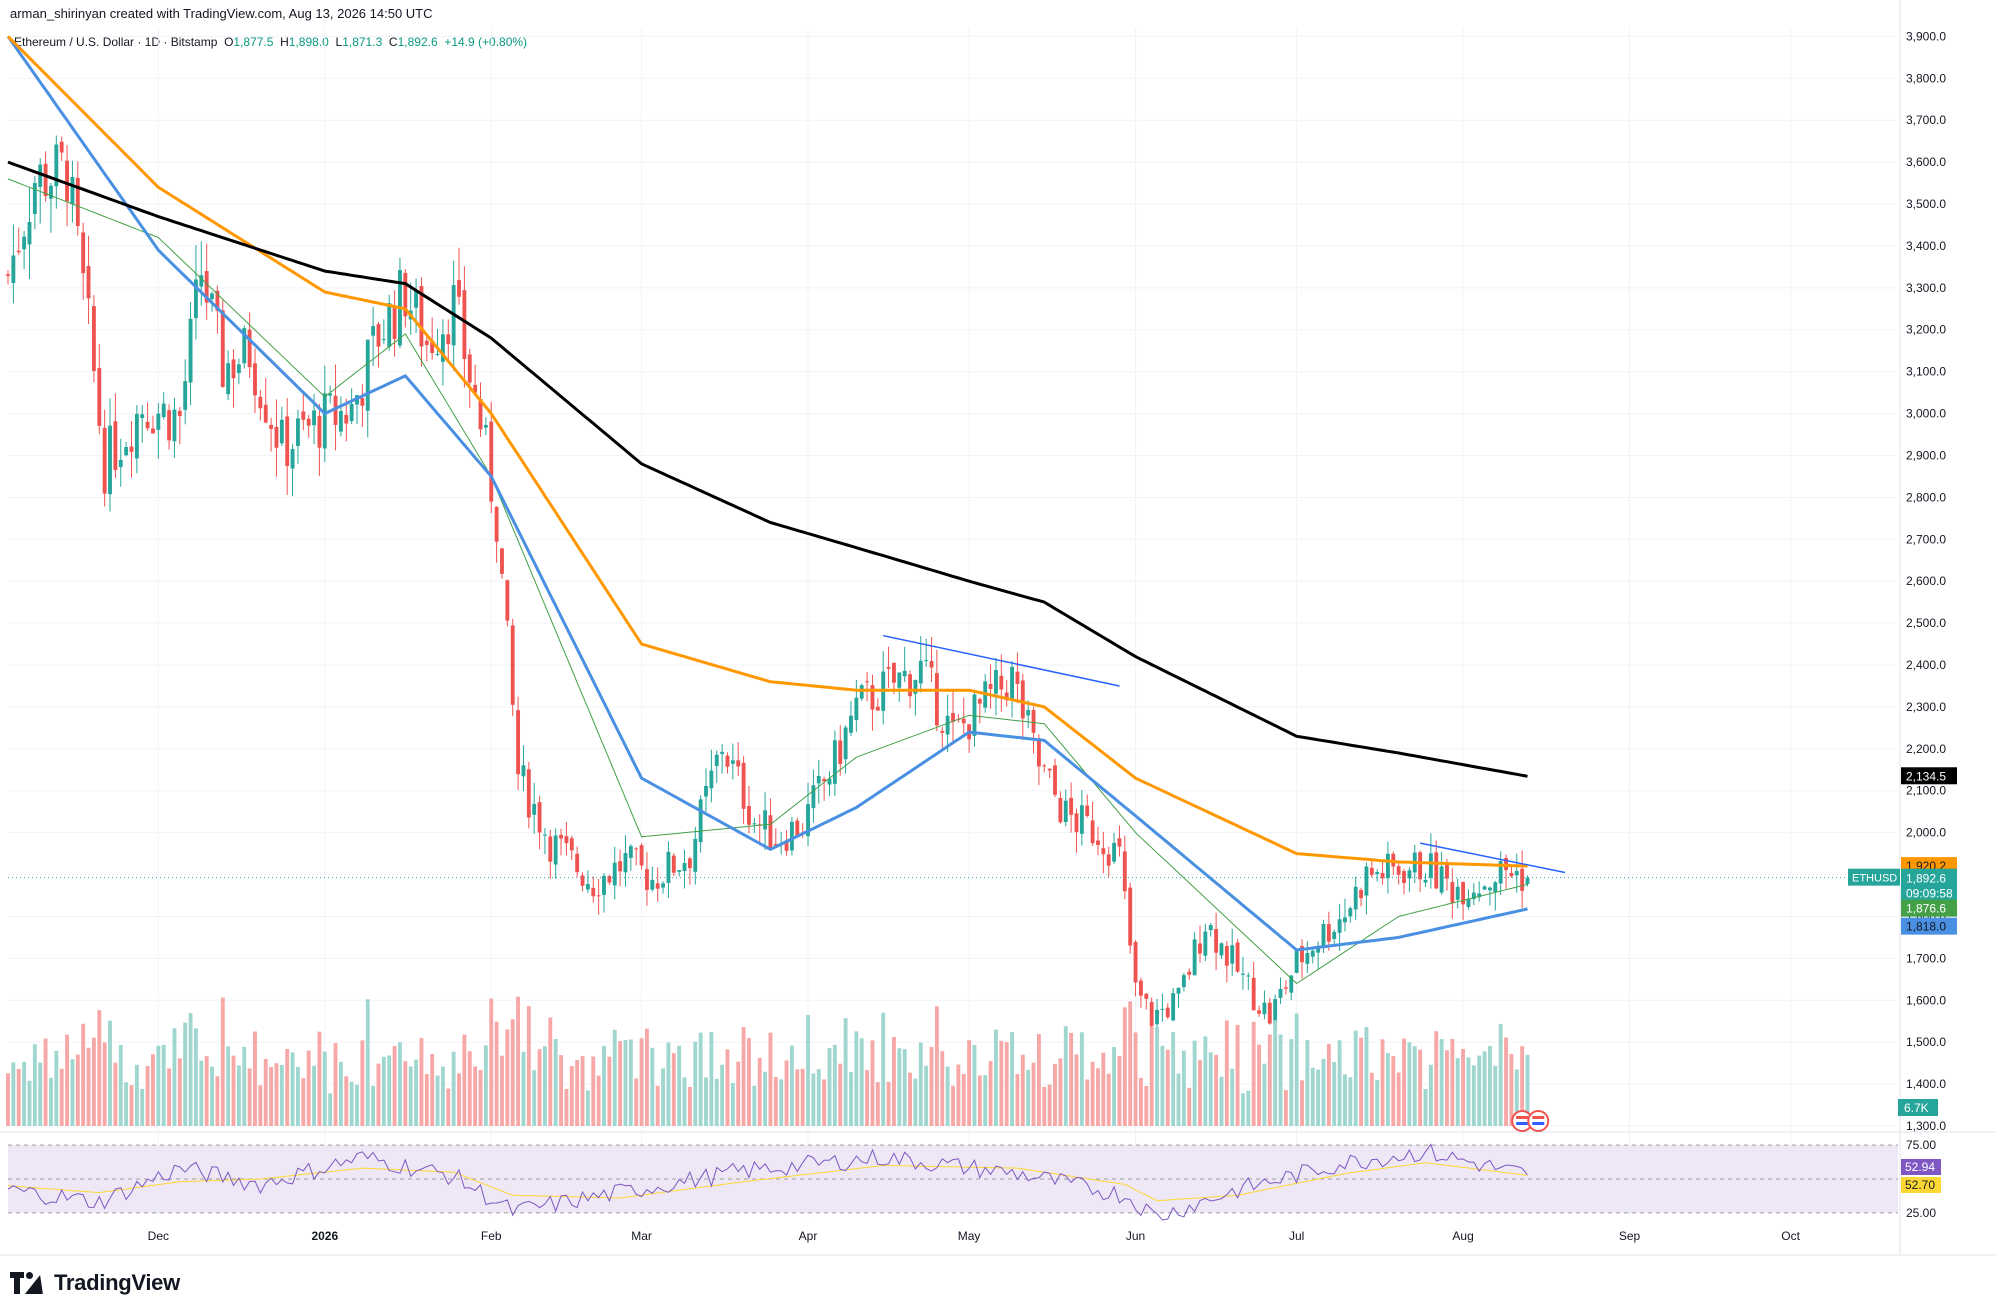 This screenshot has width=1996, height=1314. I want to click on x-tick-label: Apr, so click(808, 1236).